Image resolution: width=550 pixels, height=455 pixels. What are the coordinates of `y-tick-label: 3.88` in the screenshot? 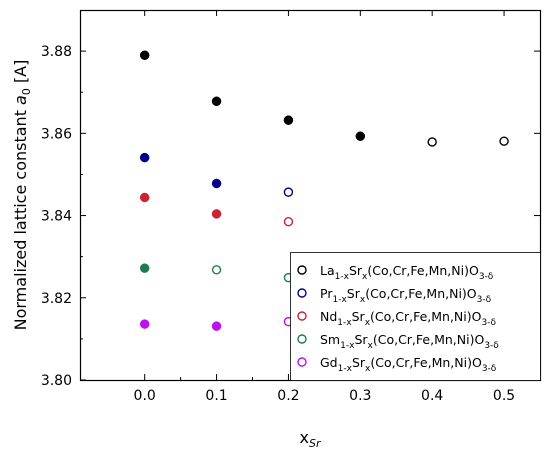 It's located at (56, 52).